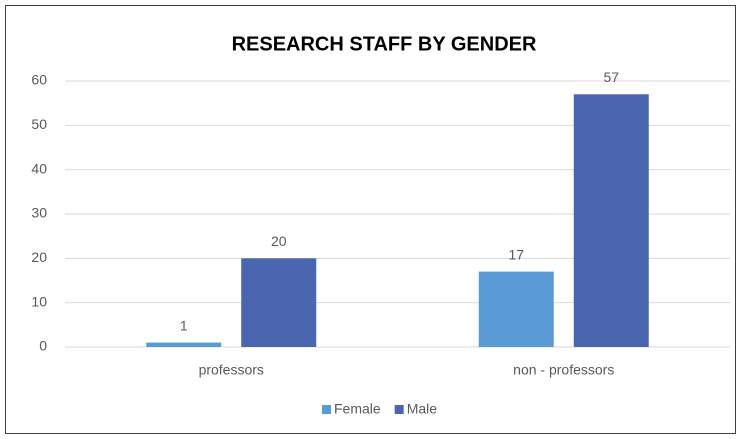 The height and width of the screenshot is (439, 742). I want to click on y-tick-label: 30, so click(39, 213).